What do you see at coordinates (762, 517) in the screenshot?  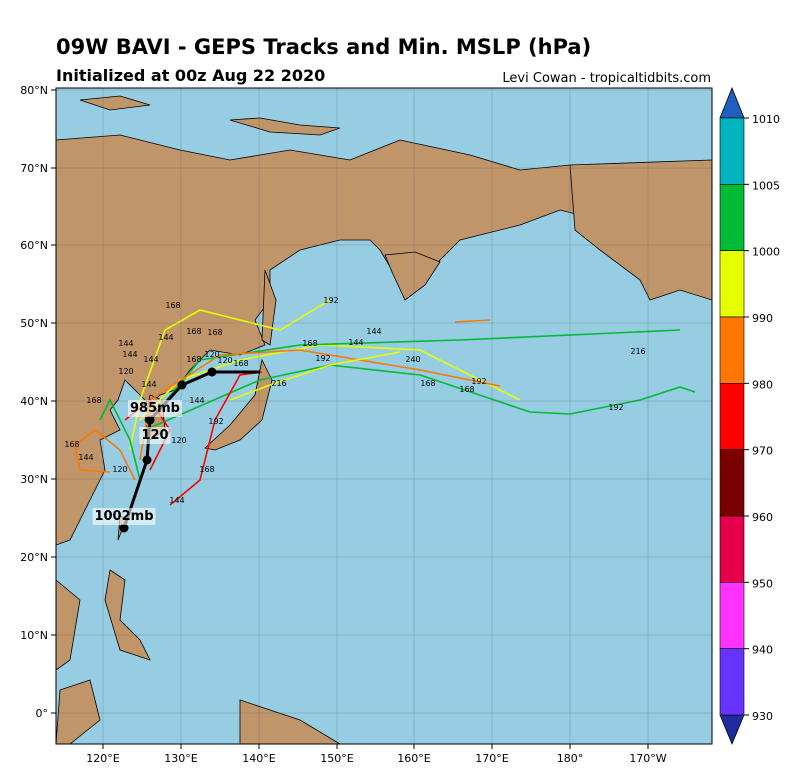 I see `colorbar-label: 960` at bounding box center [762, 517].